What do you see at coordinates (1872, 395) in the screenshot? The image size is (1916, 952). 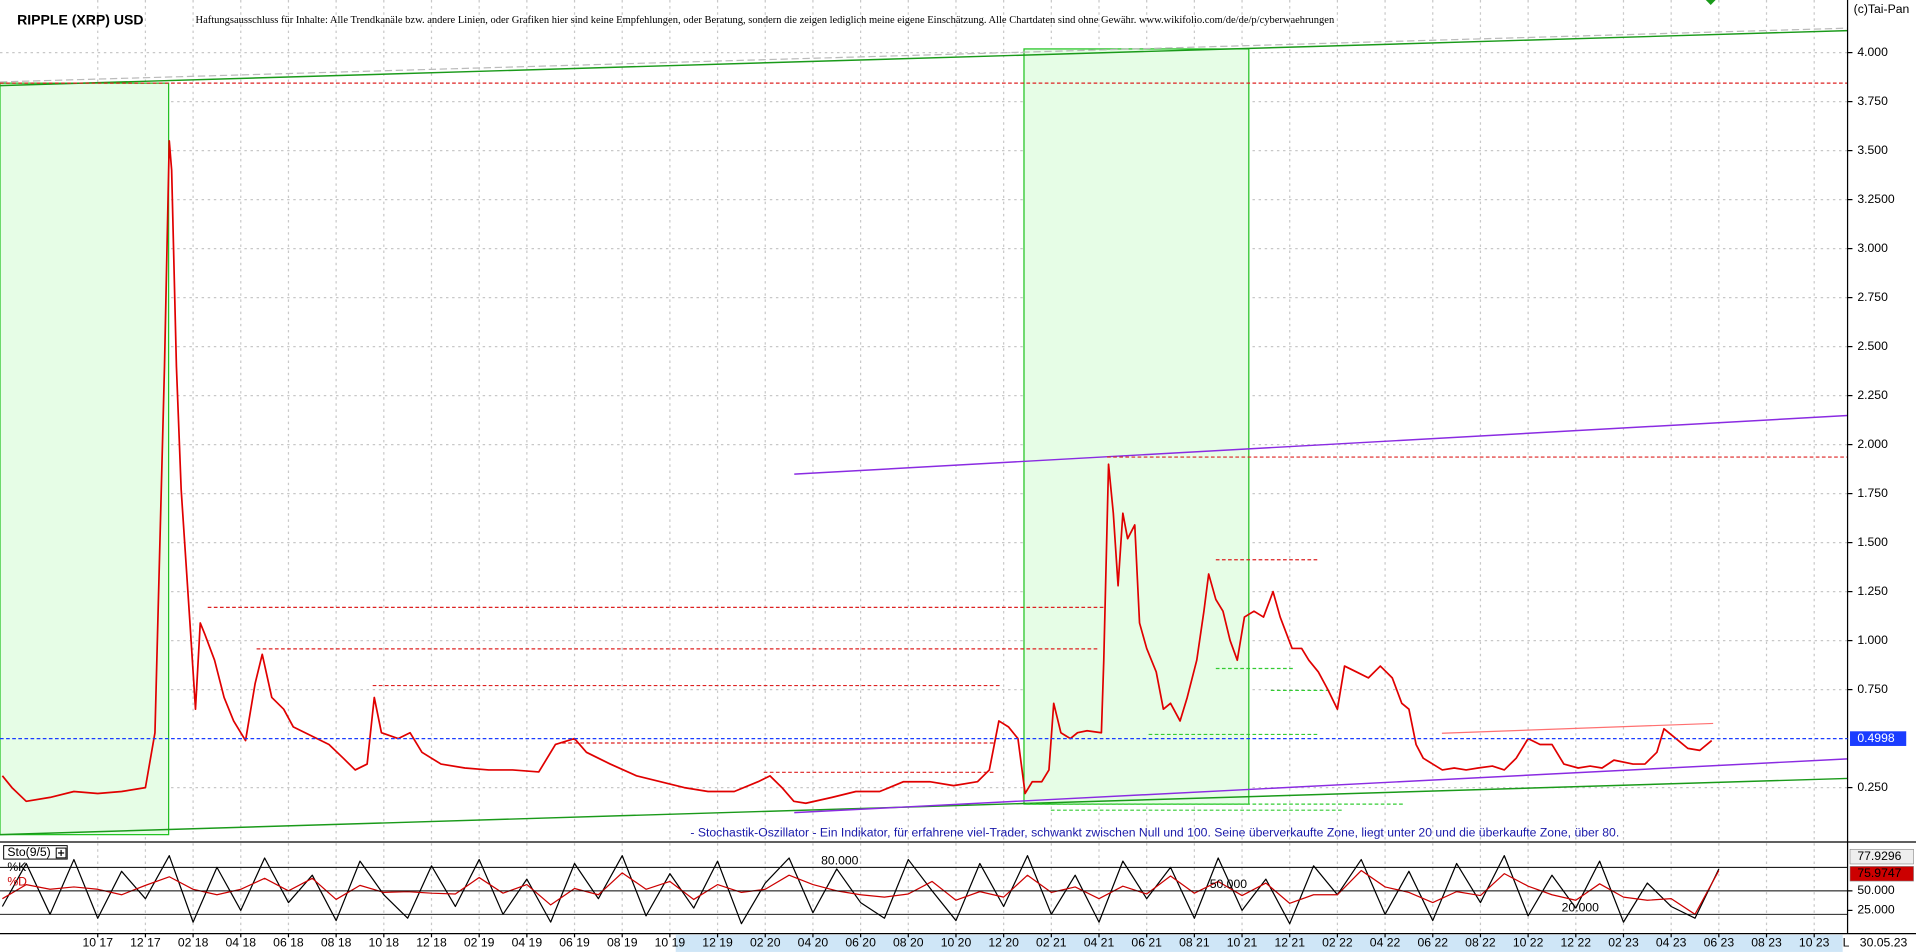 I see `y-tick-label: 2.250` at bounding box center [1872, 395].